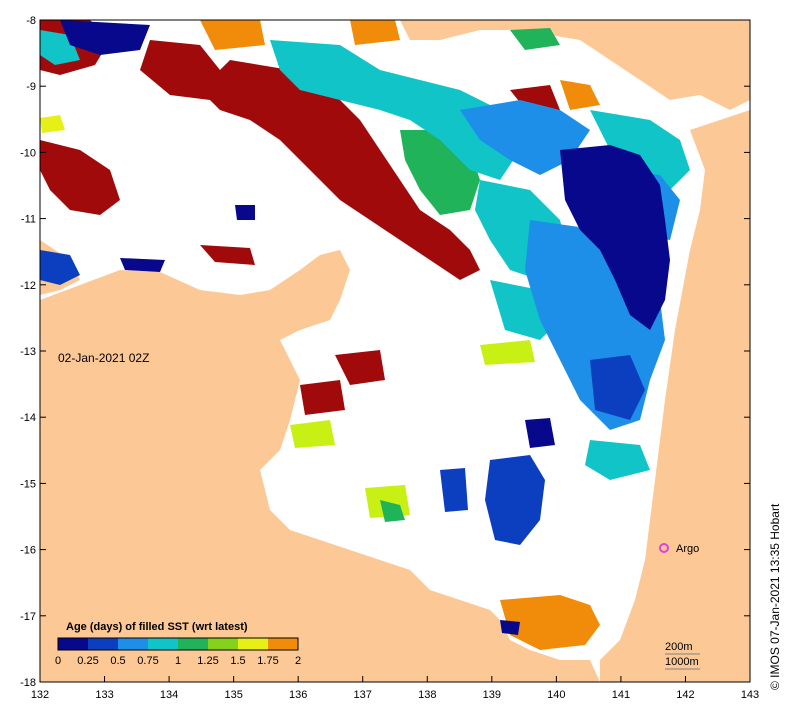  I want to click on legend-tick-label: 1.5, so click(237, 661).